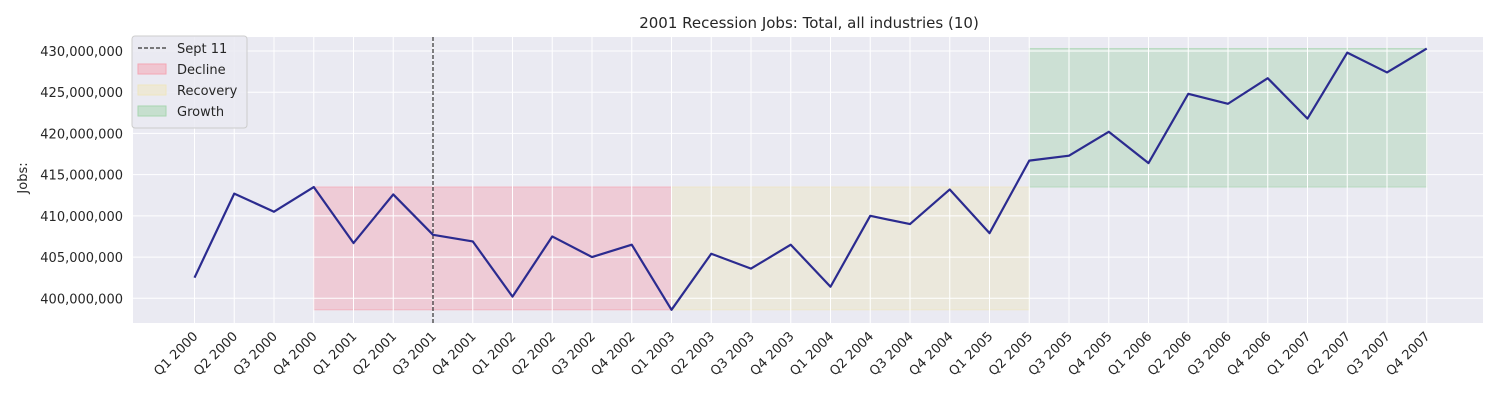  What do you see at coordinates (200, 112) in the screenshot?
I see `legend-label: Growth` at bounding box center [200, 112].